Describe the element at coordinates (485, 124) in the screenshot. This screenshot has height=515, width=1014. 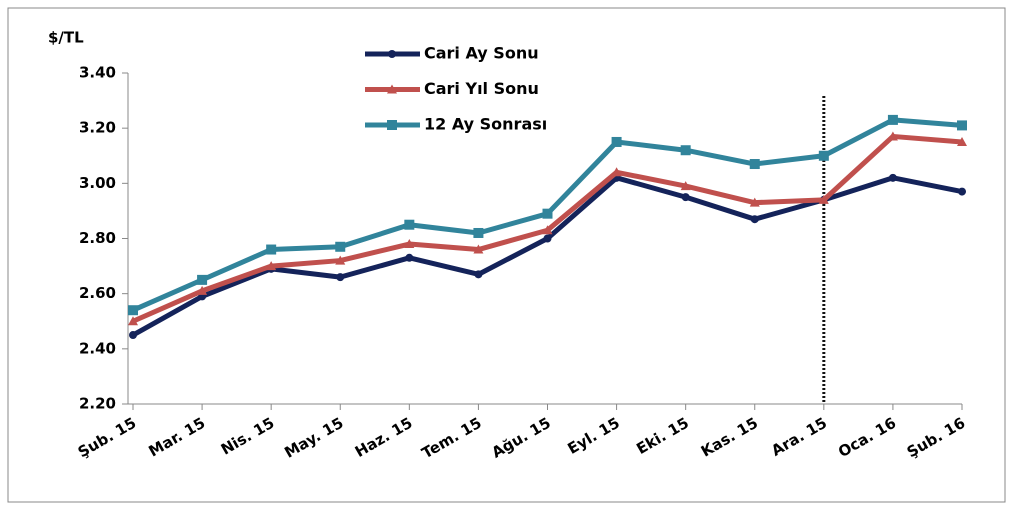
I see `legend-label: 12 Ay Sonrası` at that location.